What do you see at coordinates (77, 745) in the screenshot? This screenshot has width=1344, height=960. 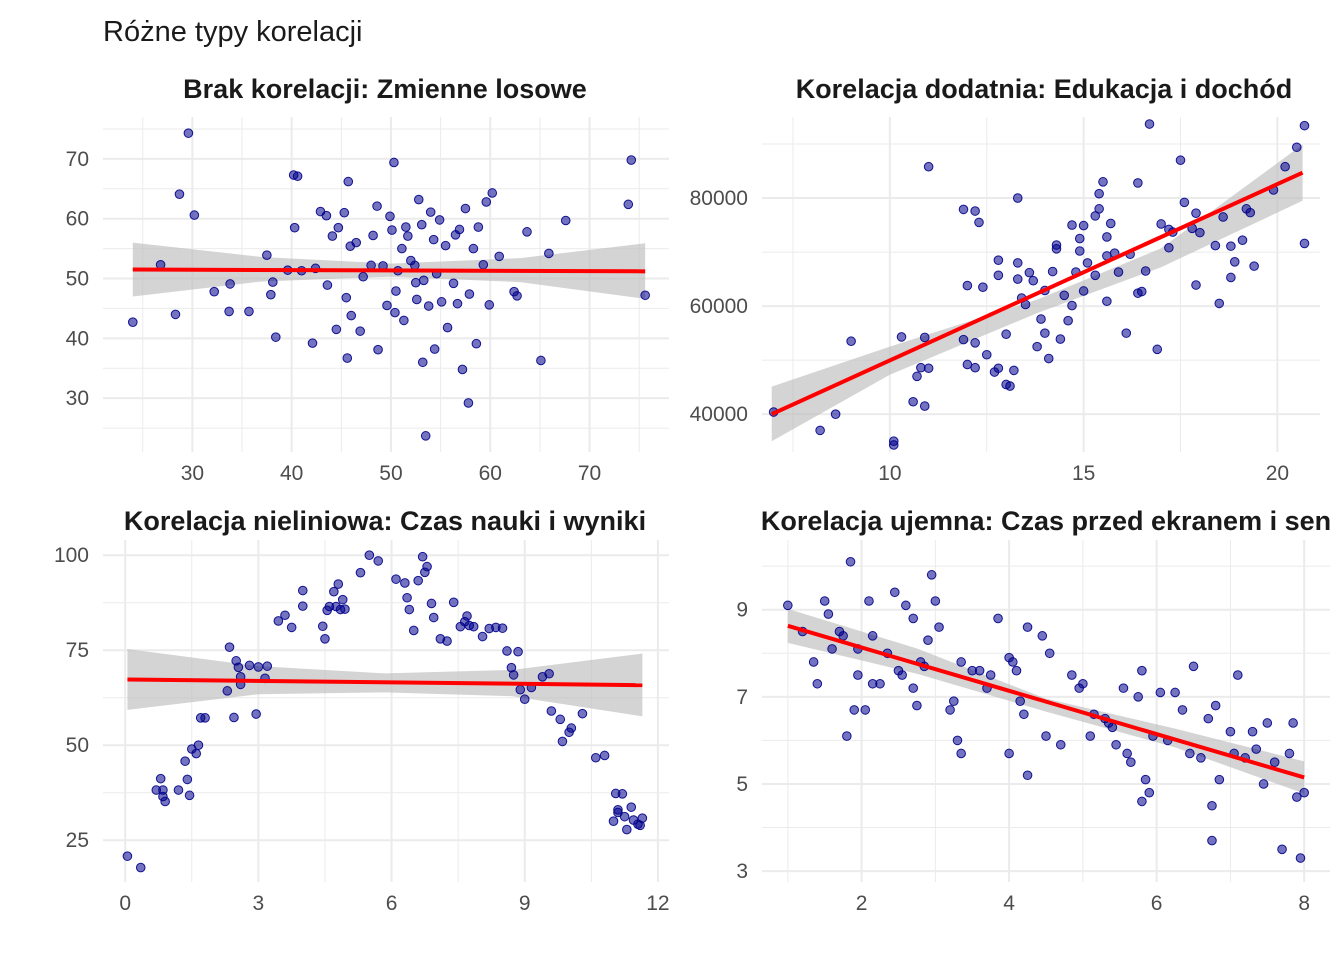 I see `y-tick-label: 50` at bounding box center [77, 745].